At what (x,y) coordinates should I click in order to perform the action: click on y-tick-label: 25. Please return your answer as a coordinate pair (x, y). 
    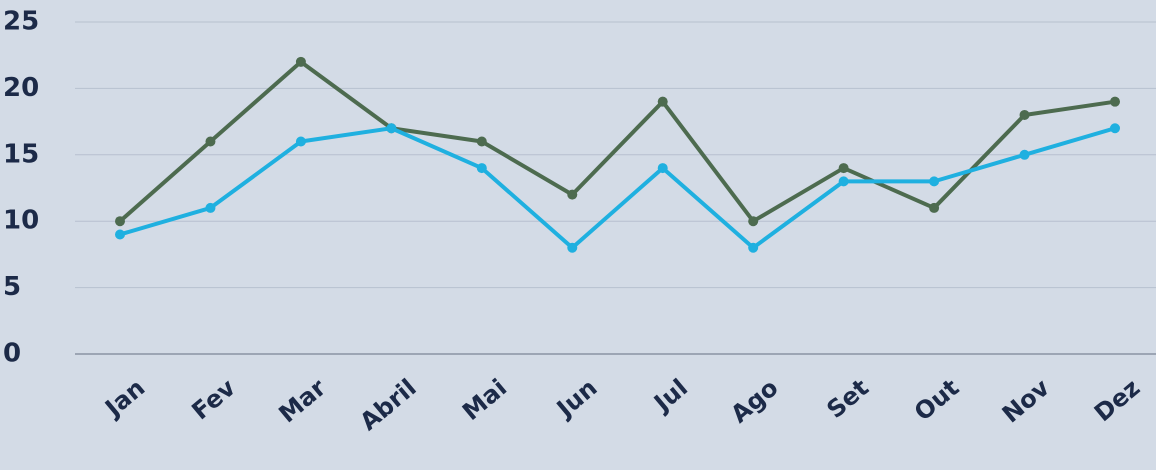
    Looking at the image, I should click on (21, 22).